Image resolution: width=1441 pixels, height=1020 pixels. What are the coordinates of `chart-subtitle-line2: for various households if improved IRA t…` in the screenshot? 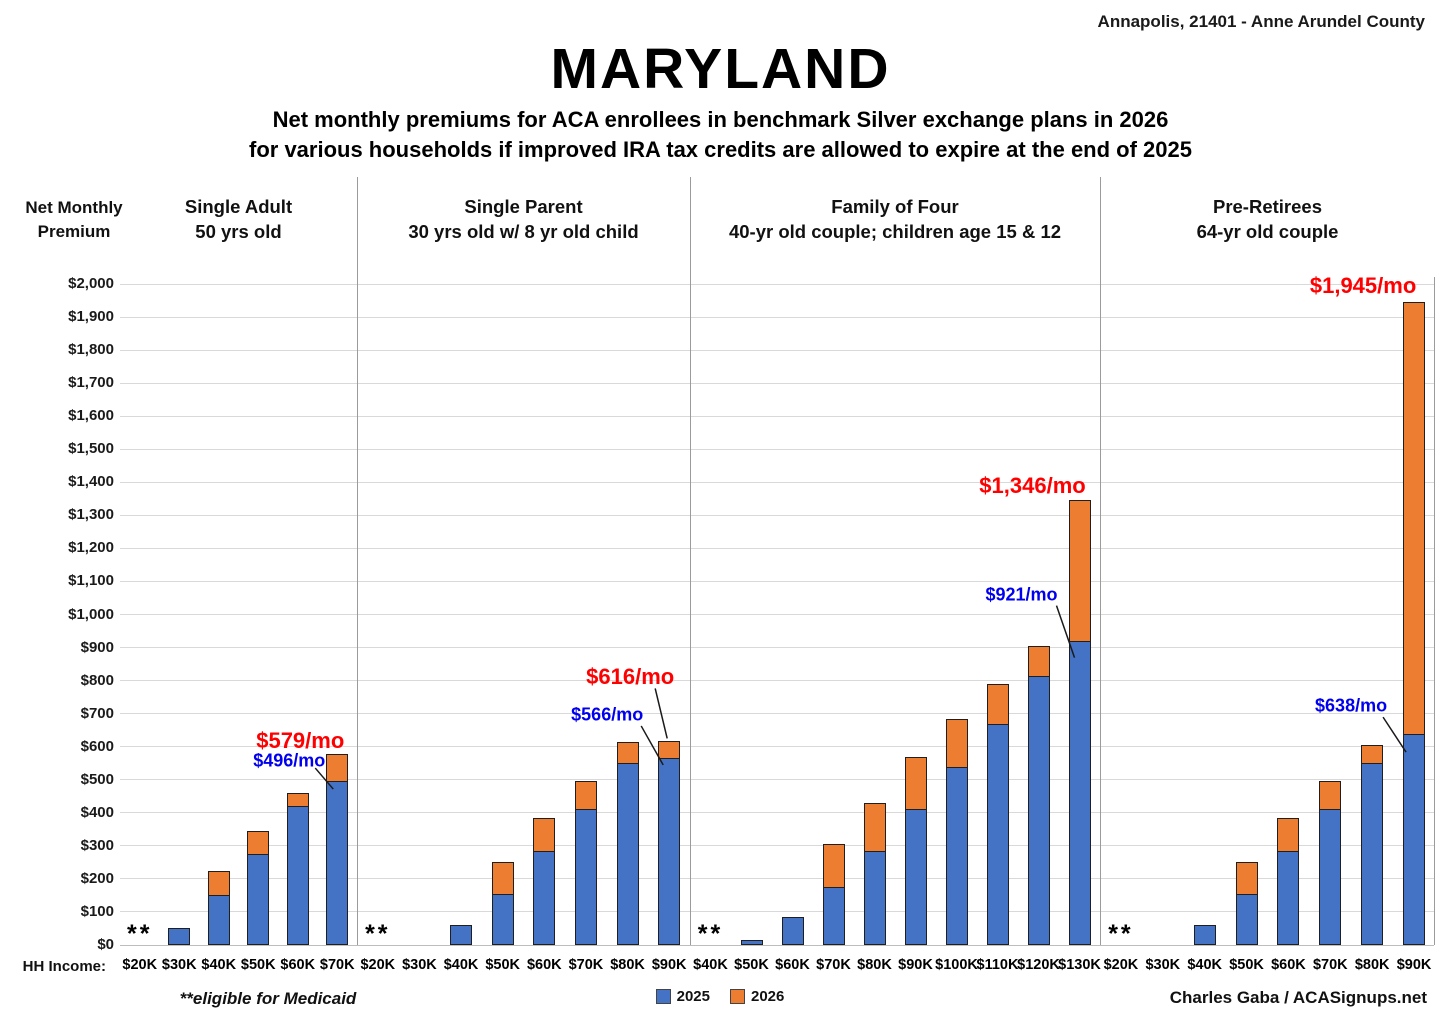 It's located at (720, 149).